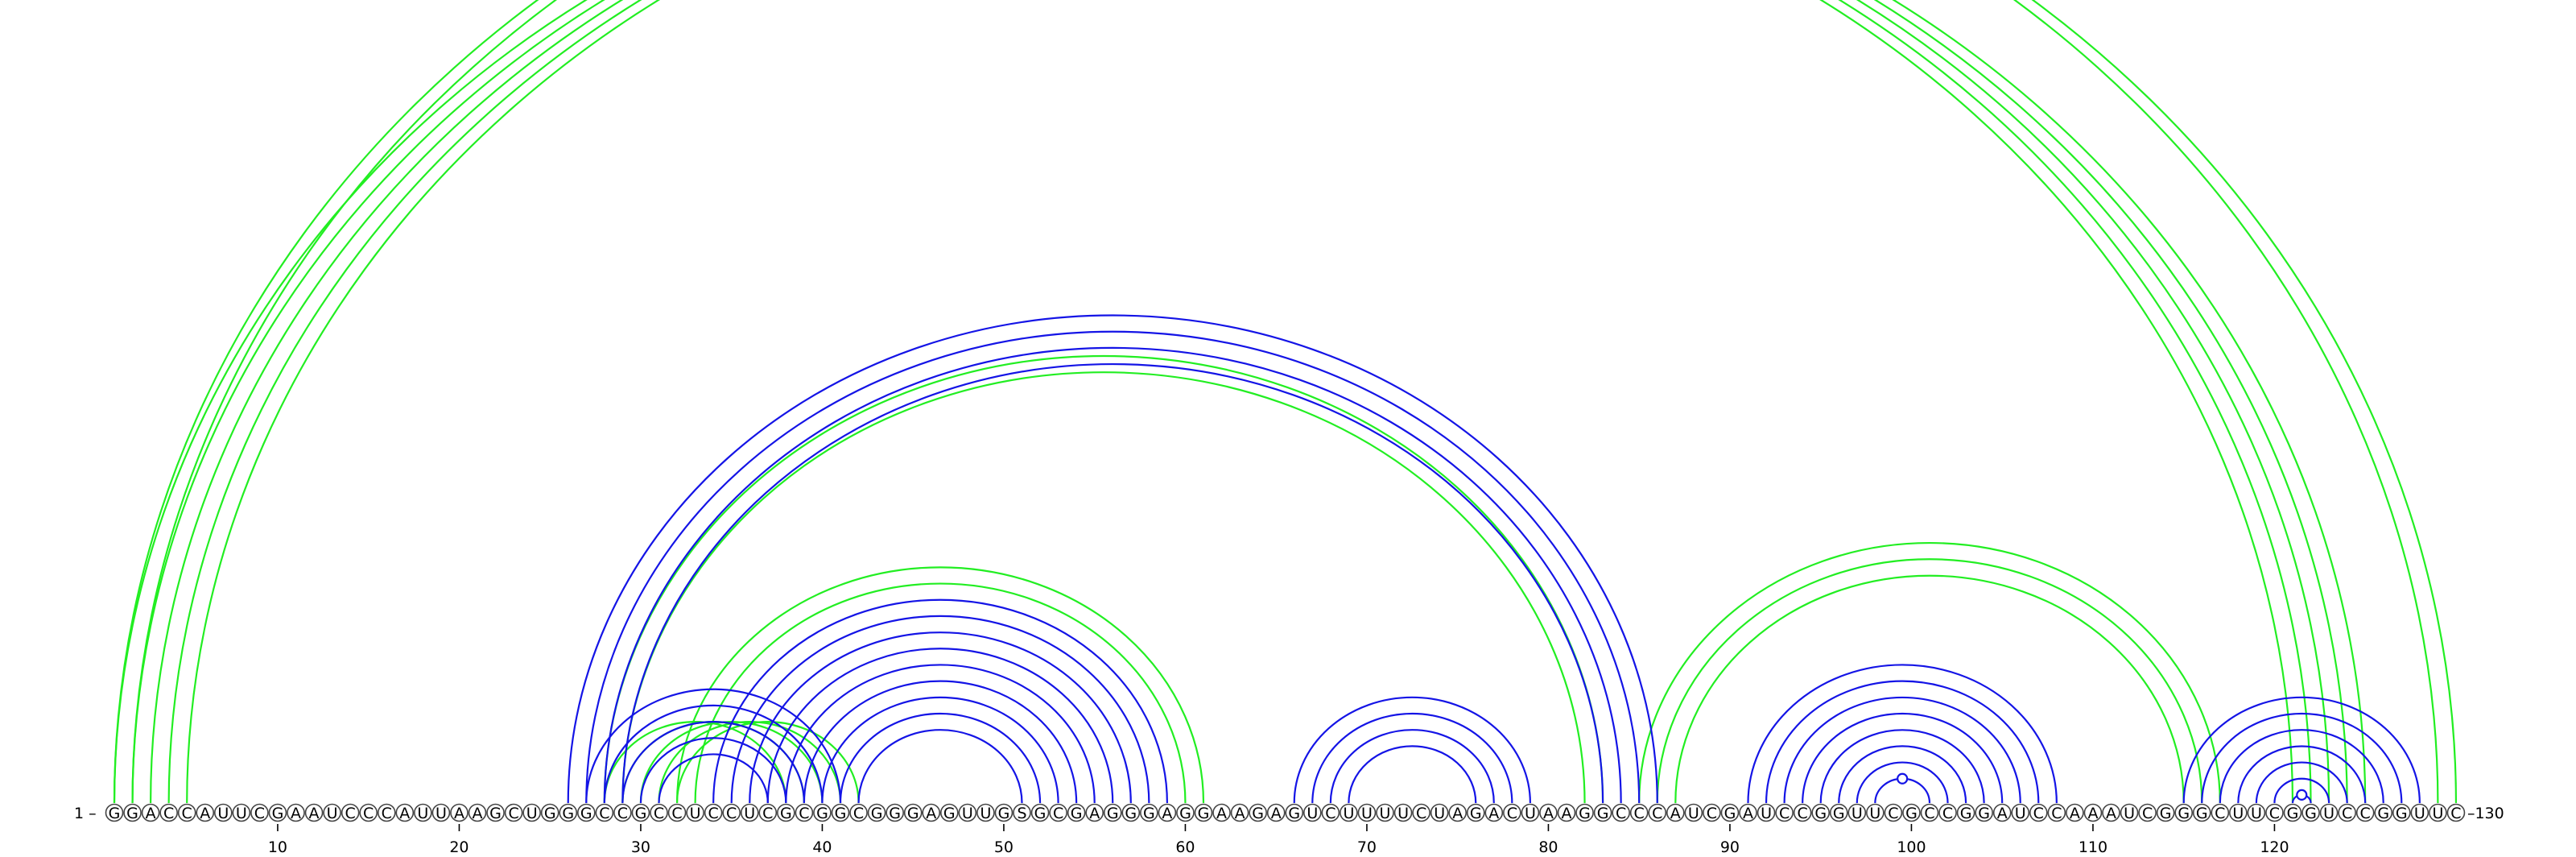 The image size is (2576, 857). I want to click on nucleotide-82: G, so click(1584, 812).